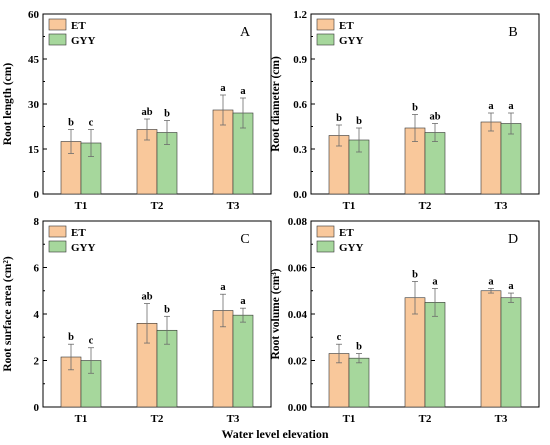 Image resolution: width=550 pixels, height=445 pixels. Describe the element at coordinates (359, 382) in the screenshot. I see `bar-gyy-t1` at that location.